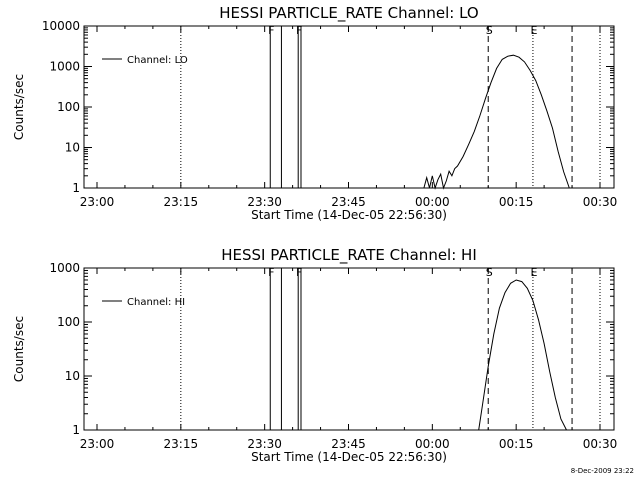 The height and width of the screenshot is (484, 640). Describe the element at coordinates (156, 302) in the screenshot. I see `legend-label: Channel: HI` at that location.